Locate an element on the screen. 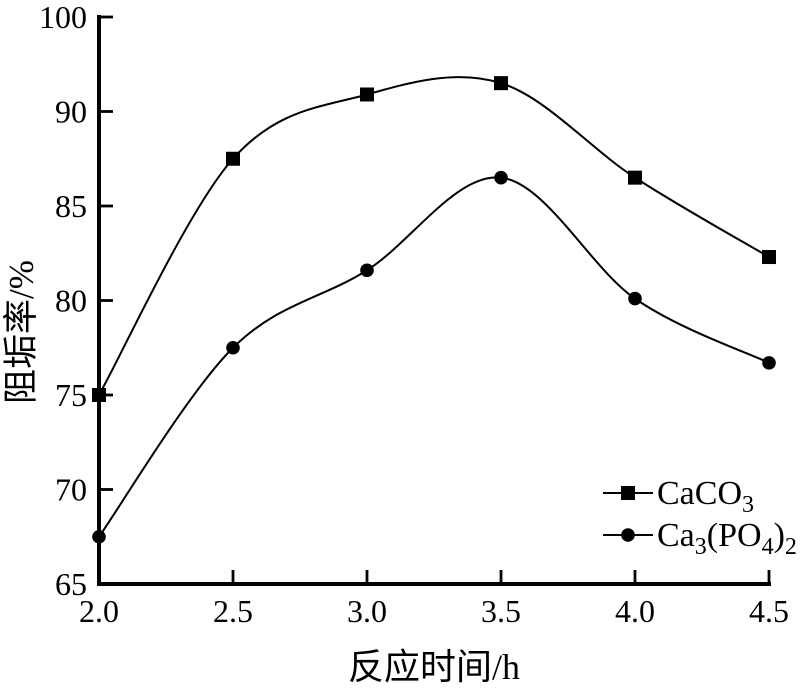  x-tick-label: 3.0 is located at coordinates (367, 611).